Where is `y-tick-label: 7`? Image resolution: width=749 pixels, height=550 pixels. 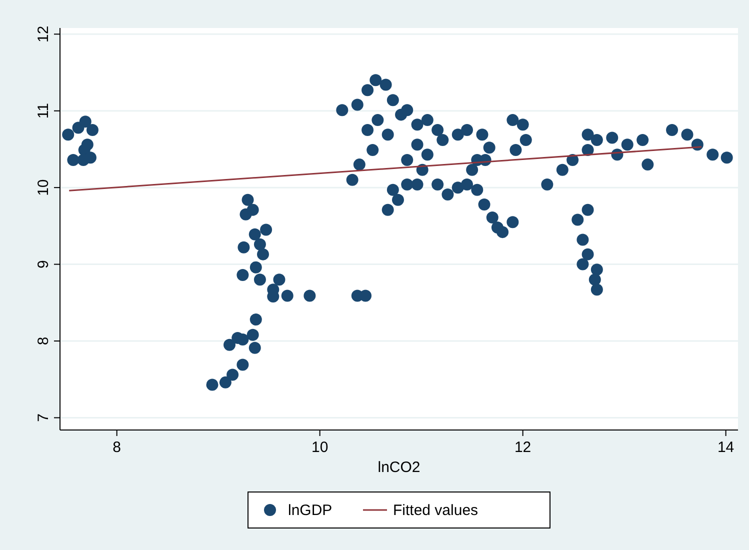 y-tick-label: 7 is located at coordinates (43, 418).